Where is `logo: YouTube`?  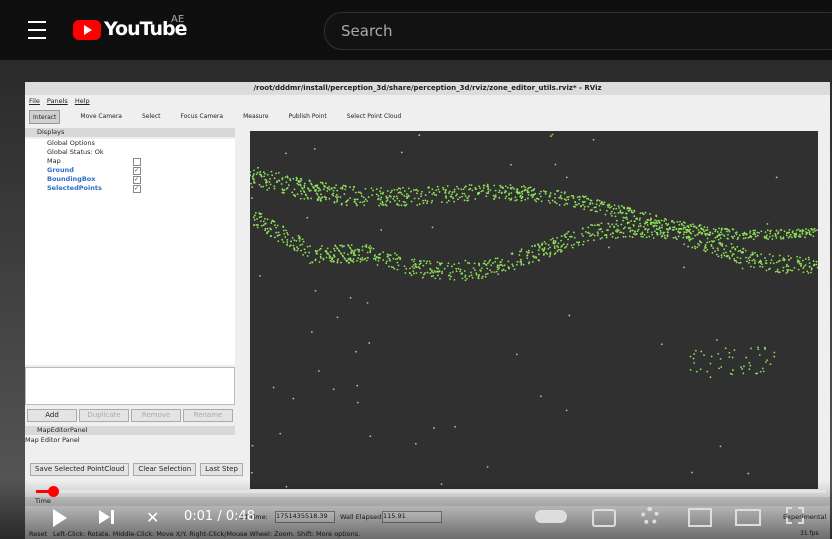
logo: YouTube is located at coordinates (145, 29).